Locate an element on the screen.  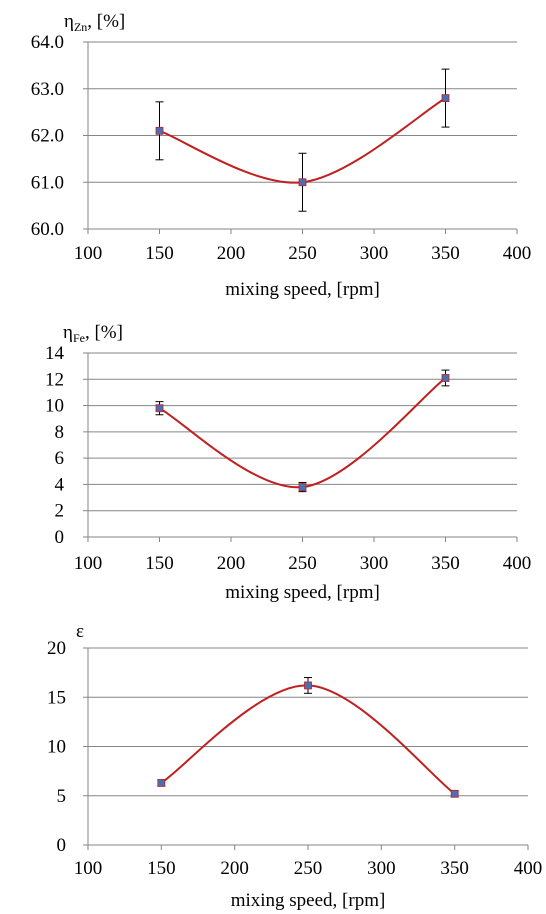
y-tick-label: 5 is located at coordinates (62, 796).